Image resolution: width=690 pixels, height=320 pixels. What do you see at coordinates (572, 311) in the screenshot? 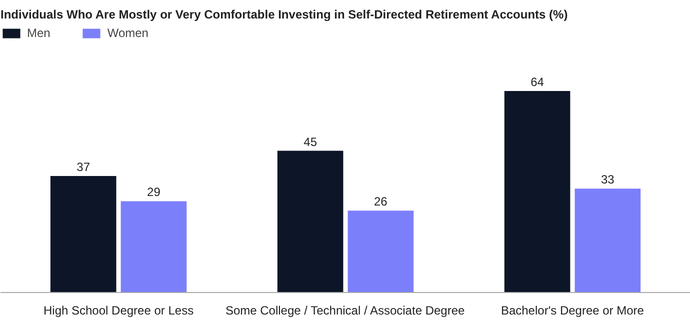
I see `x-tick-label: Bachelor's Degree or More` at bounding box center [572, 311].